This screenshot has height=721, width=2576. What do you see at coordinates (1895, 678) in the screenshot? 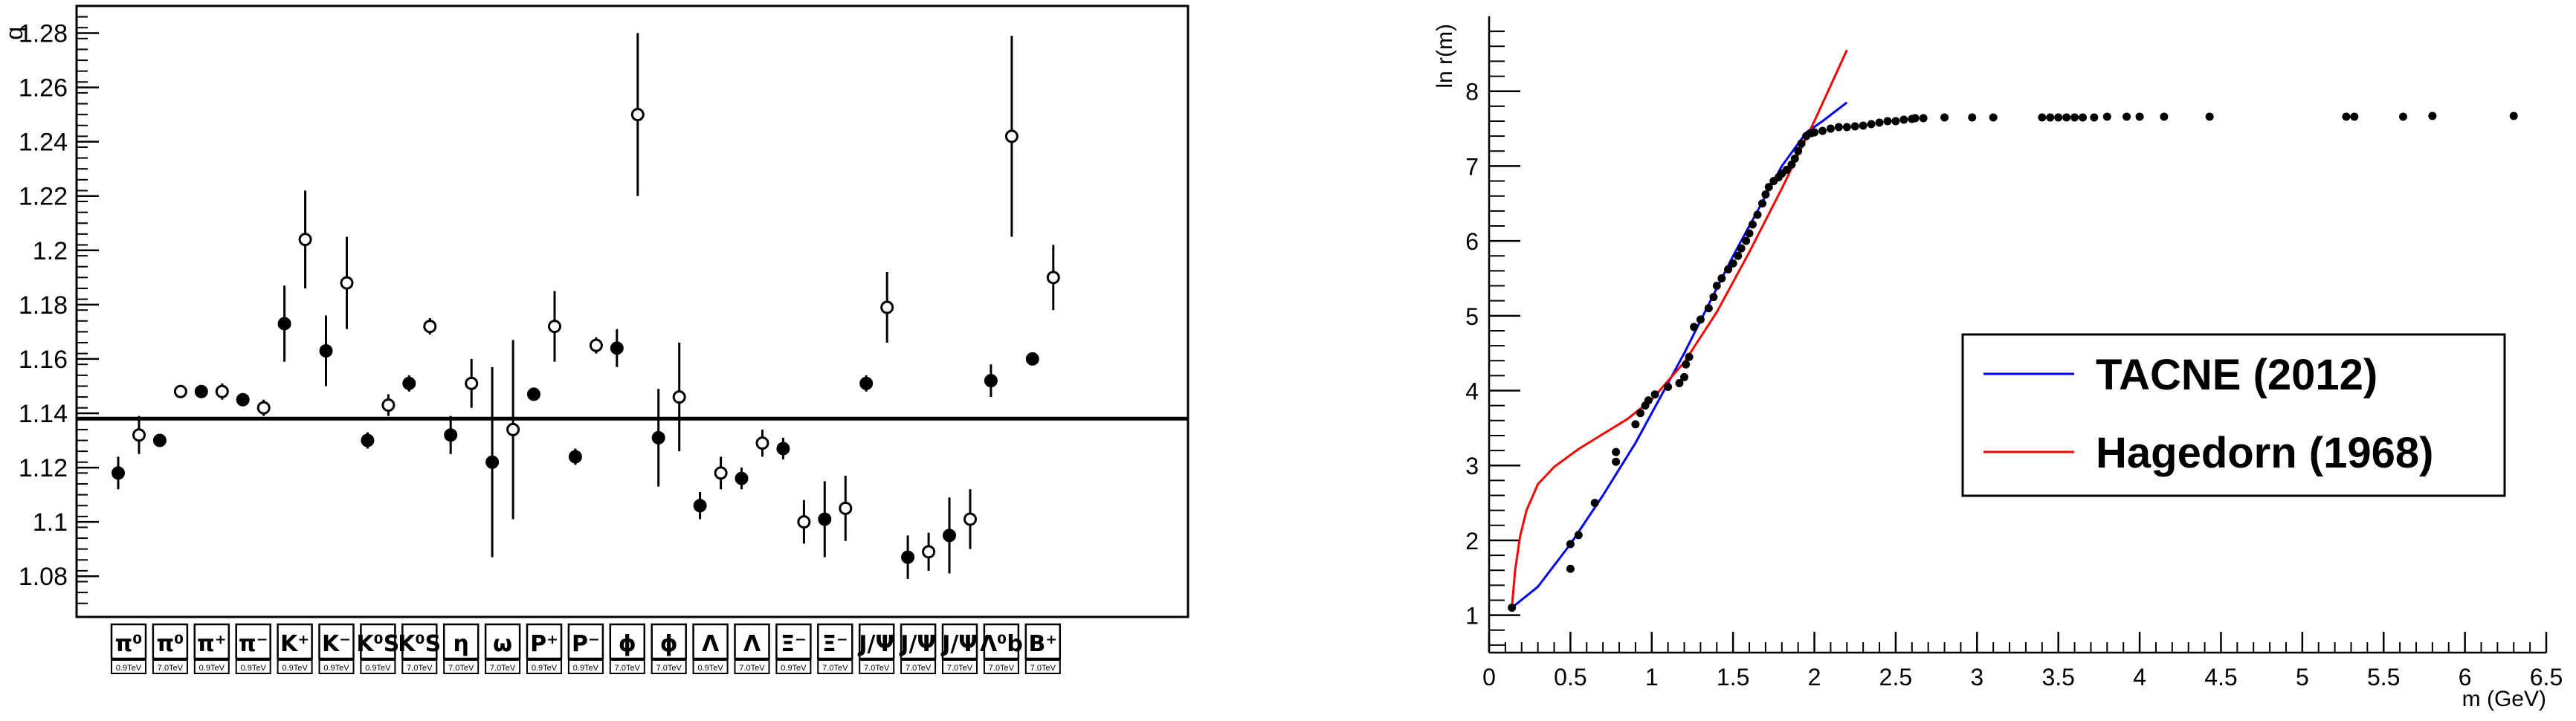
I see `x-tick-label: 2.5` at bounding box center [1895, 678].